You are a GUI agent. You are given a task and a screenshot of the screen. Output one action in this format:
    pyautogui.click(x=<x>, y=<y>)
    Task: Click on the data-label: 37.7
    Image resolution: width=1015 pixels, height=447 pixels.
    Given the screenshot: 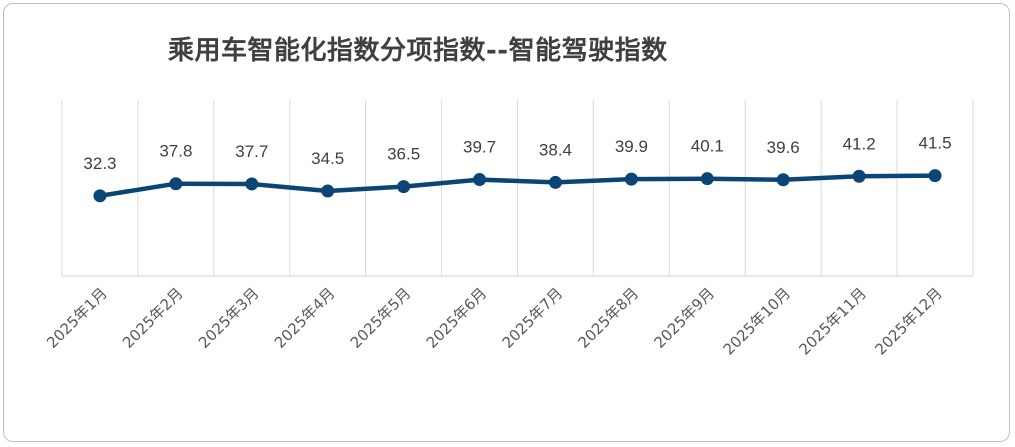 What is the action you would take?
    pyautogui.click(x=251, y=151)
    